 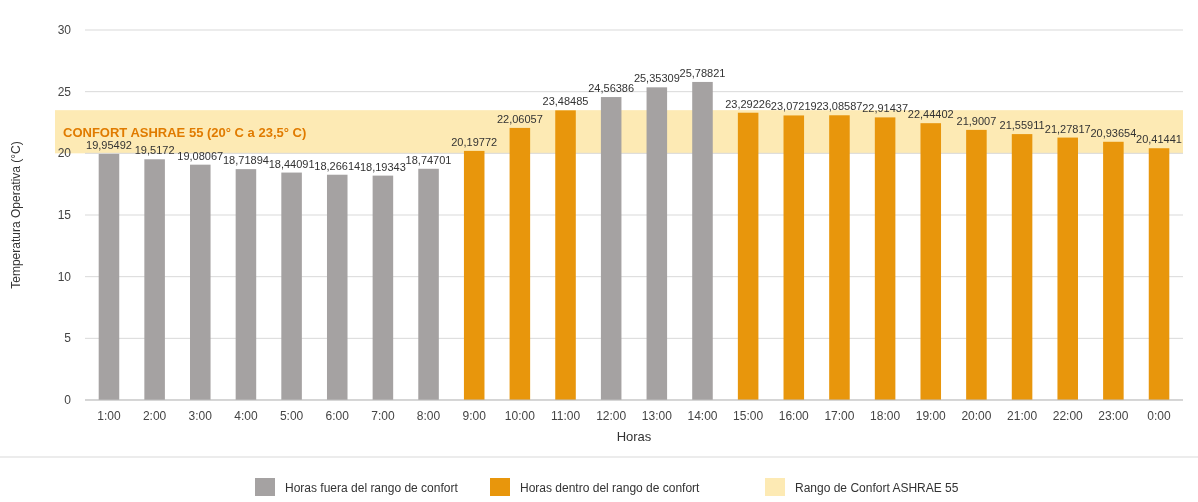 What do you see at coordinates (64, 276) in the screenshot?
I see `y-tick-label: 10` at bounding box center [64, 276].